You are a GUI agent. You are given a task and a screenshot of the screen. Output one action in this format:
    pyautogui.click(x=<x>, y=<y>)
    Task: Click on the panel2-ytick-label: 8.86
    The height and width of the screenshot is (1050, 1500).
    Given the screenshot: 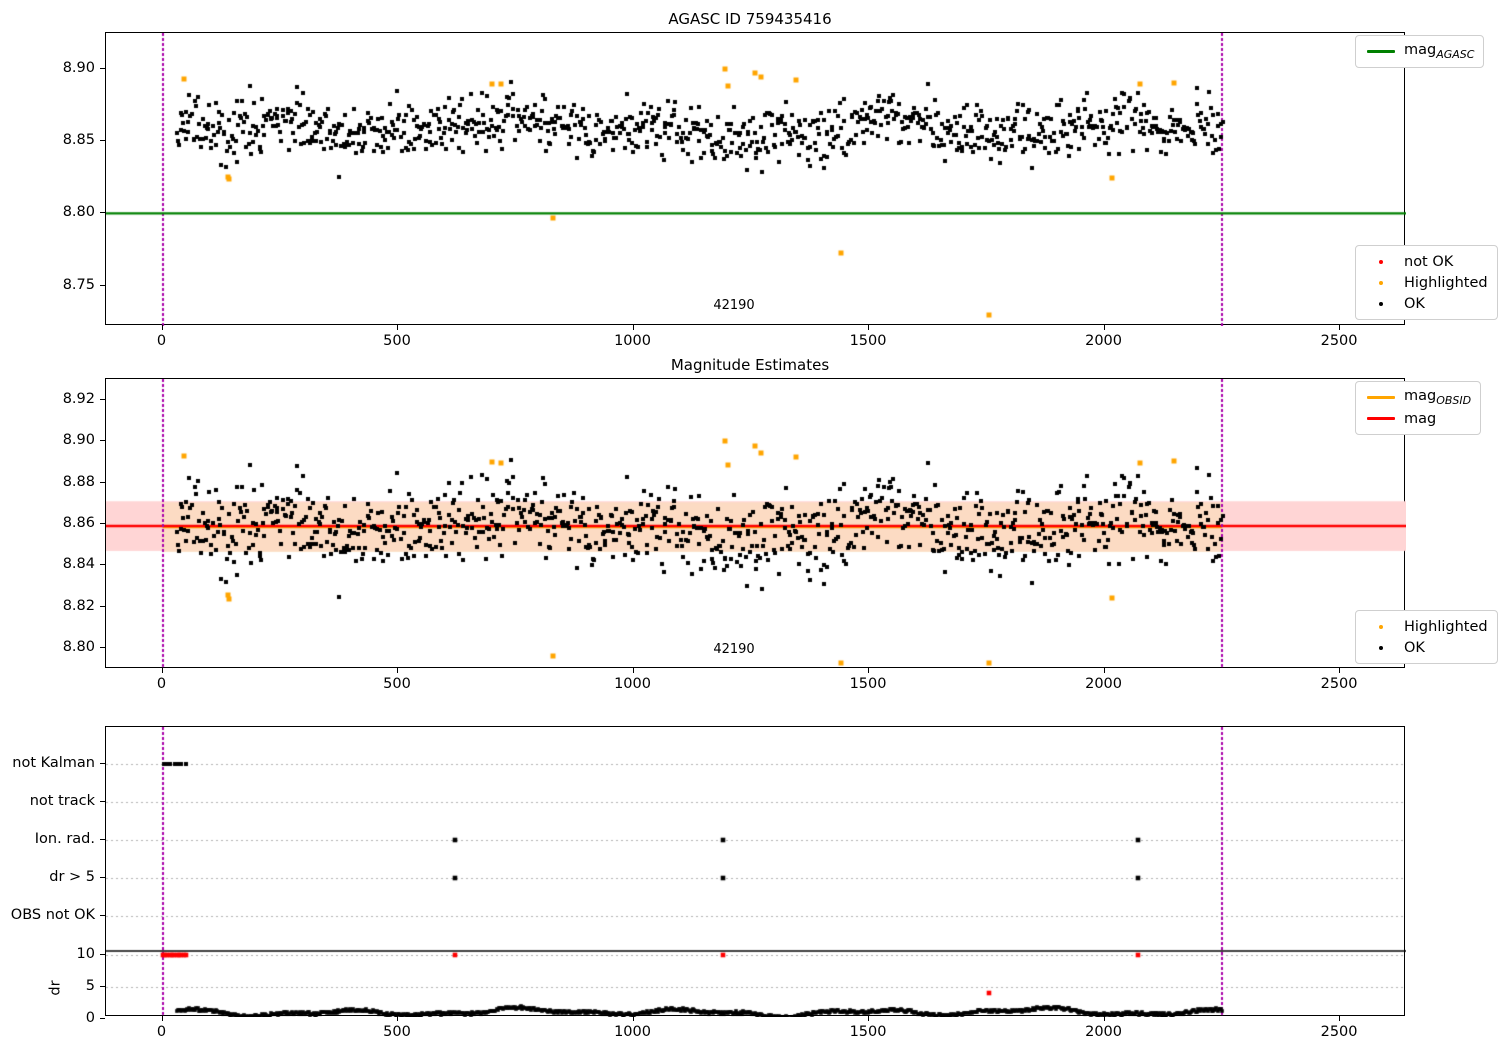 What is the action you would take?
    pyautogui.click(x=78, y=523)
    